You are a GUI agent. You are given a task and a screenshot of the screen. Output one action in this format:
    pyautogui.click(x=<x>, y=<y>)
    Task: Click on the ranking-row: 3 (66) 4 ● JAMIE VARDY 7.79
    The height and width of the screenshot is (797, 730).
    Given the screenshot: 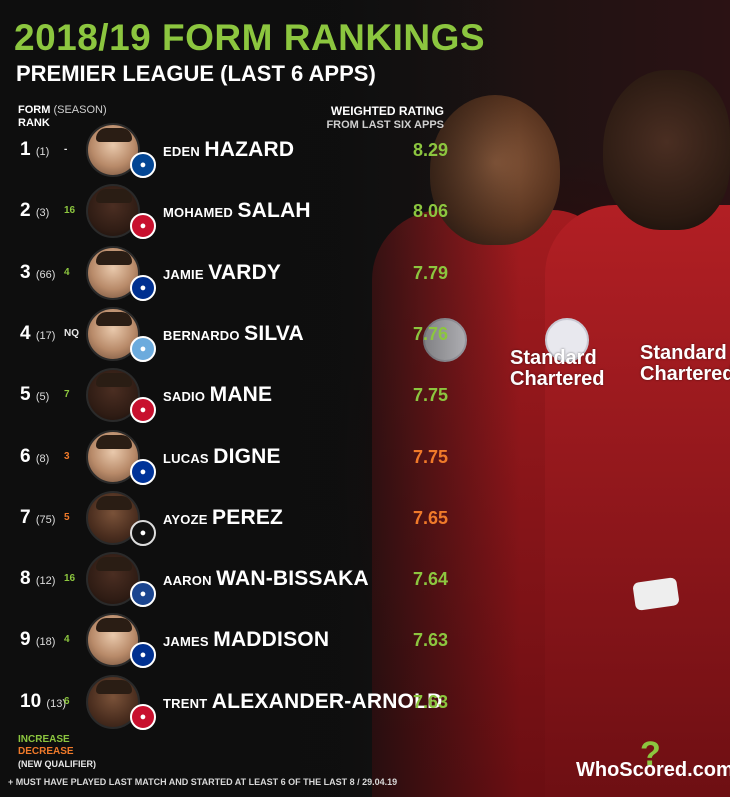 What is the action you would take?
    pyautogui.click(x=230, y=273)
    